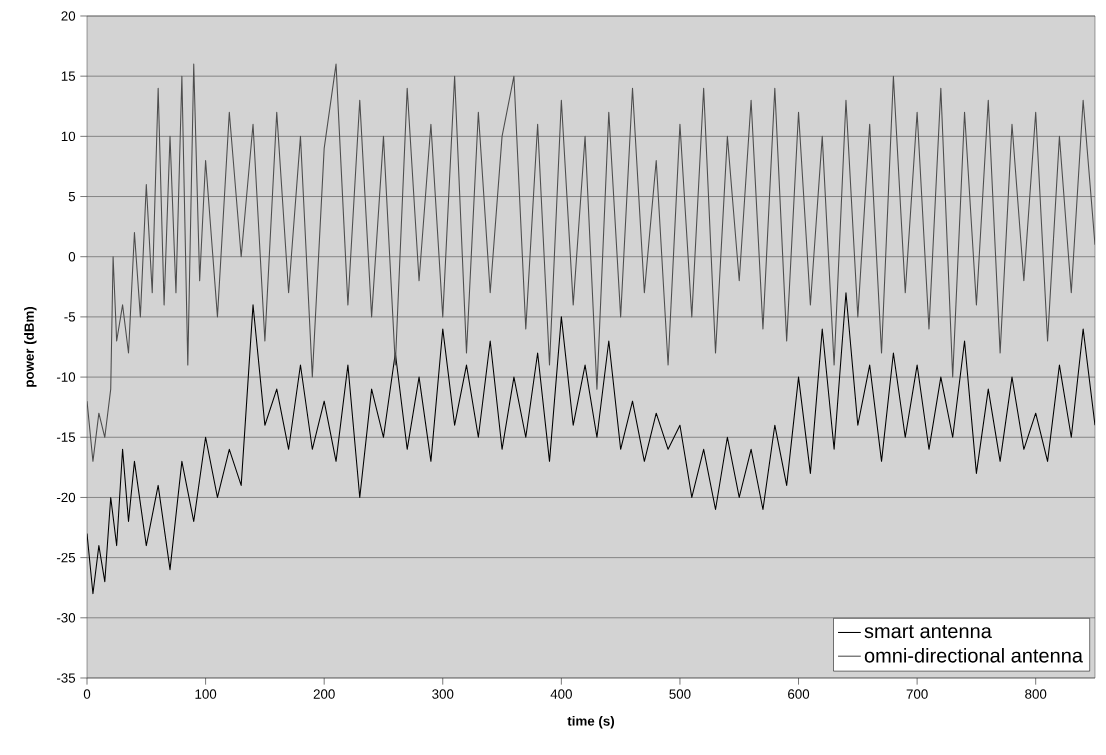  Describe the element at coordinates (72, 257) in the screenshot. I see `y-tick-label: 0` at that location.